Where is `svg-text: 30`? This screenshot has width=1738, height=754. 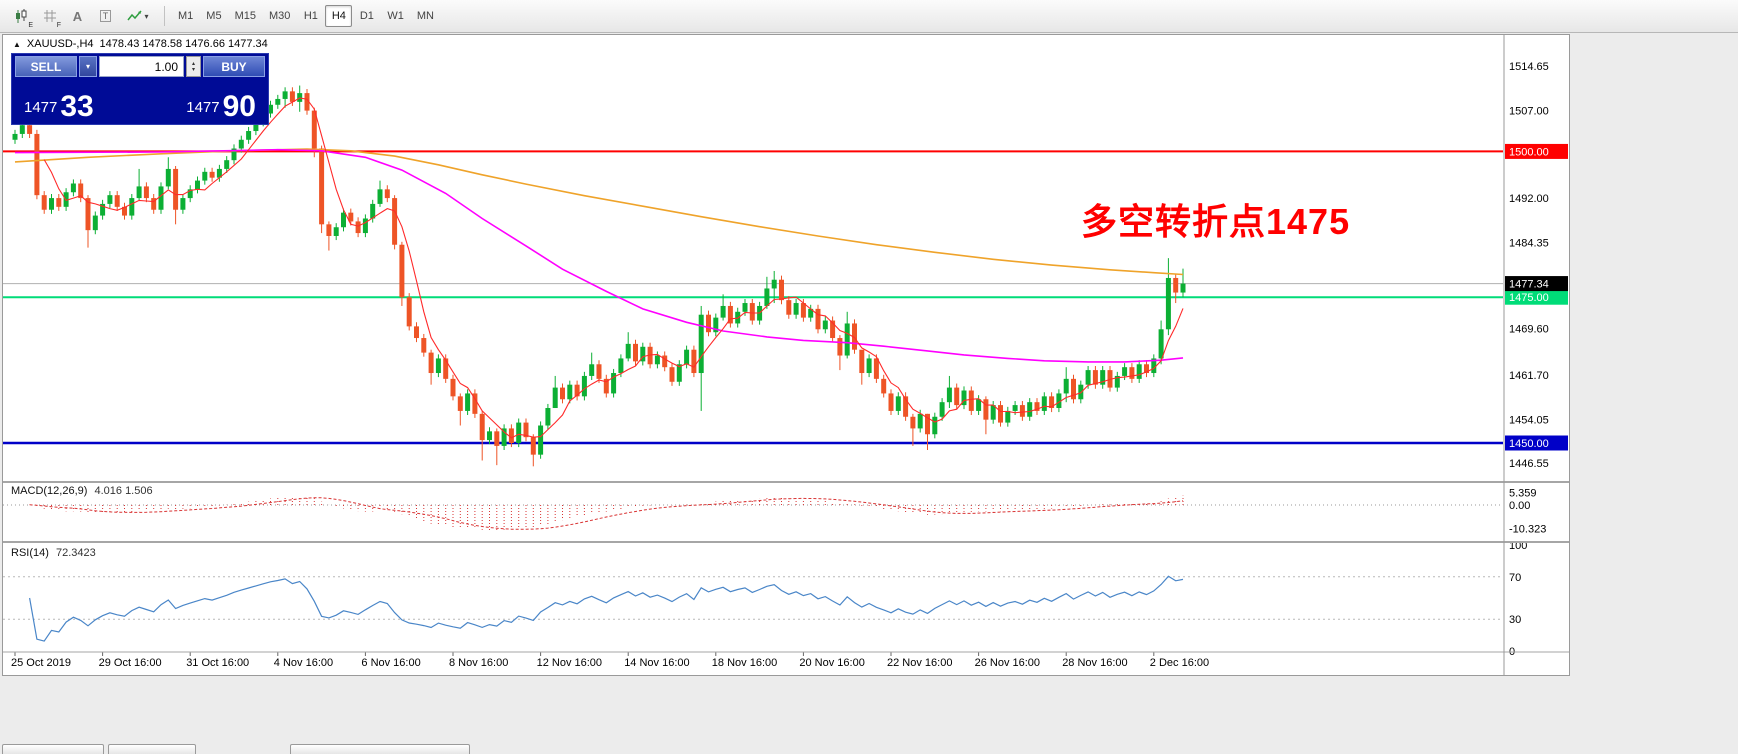 svg-text: 30 is located at coordinates (1515, 620).